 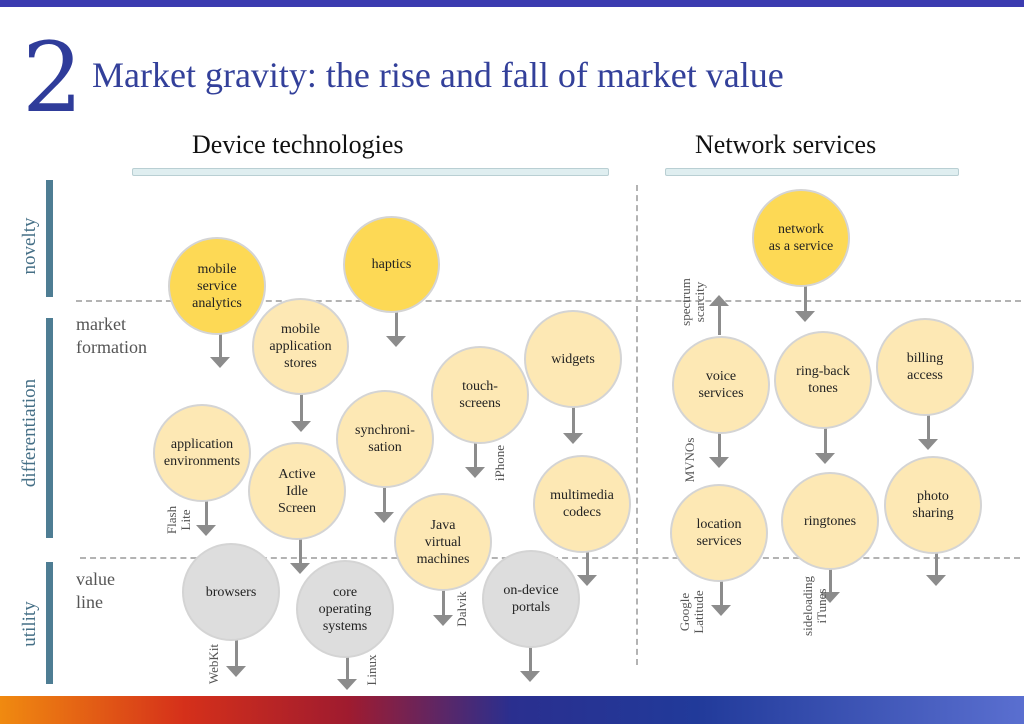 What do you see at coordinates (573, 359) in the screenshot?
I see `bubble-widgets: widgets` at bounding box center [573, 359].